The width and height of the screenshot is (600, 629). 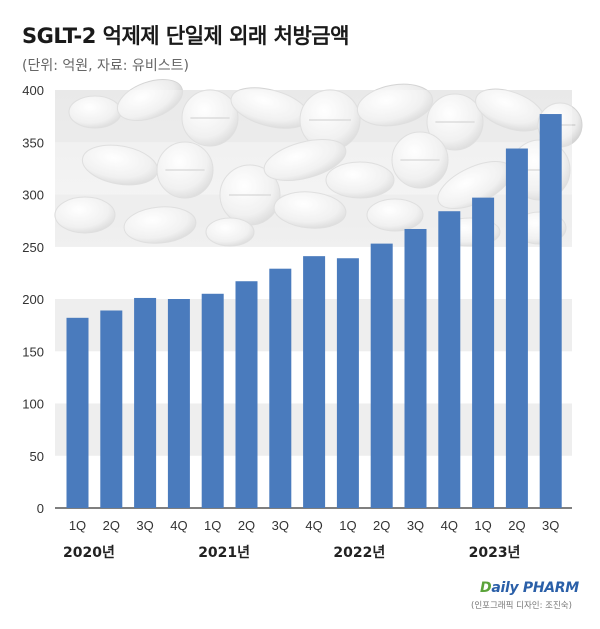 I want to click on y-tick-label: 350, so click(x=33, y=142).